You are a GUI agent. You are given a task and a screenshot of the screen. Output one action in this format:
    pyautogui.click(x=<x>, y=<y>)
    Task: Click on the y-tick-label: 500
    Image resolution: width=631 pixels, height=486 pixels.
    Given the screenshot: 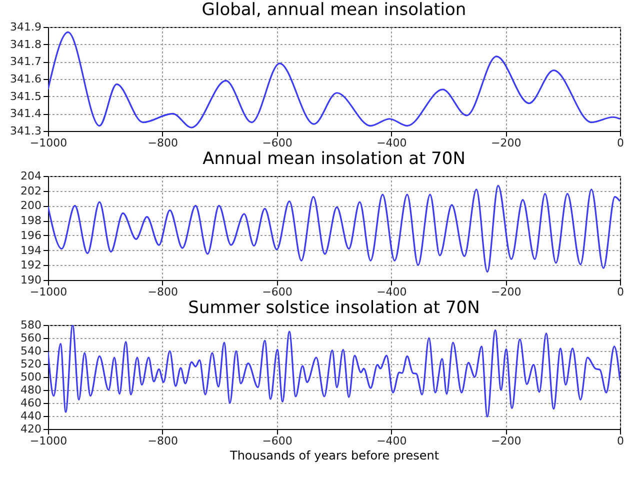 What is the action you would take?
    pyautogui.click(x=31, y=377)
    